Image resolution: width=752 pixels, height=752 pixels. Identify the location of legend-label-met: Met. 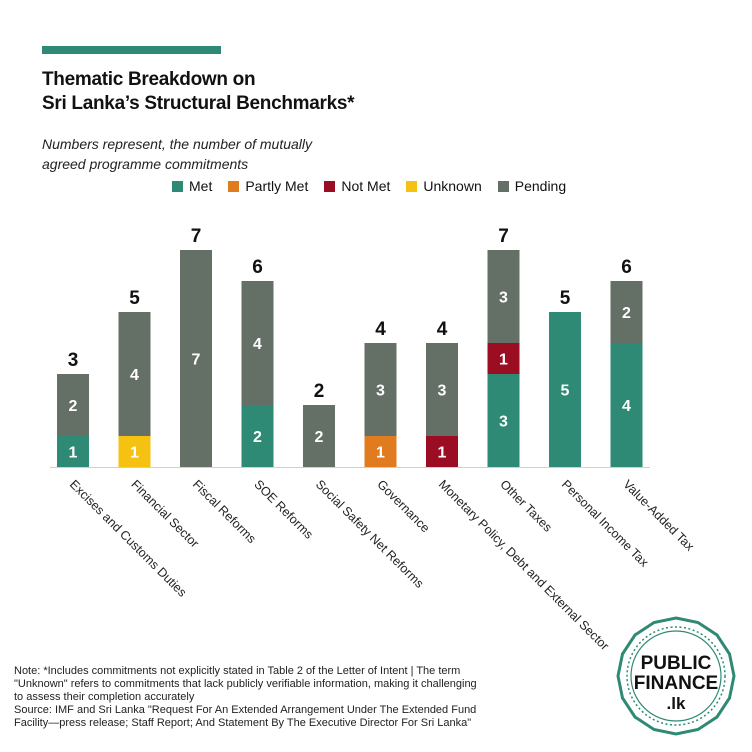
(201, 186).